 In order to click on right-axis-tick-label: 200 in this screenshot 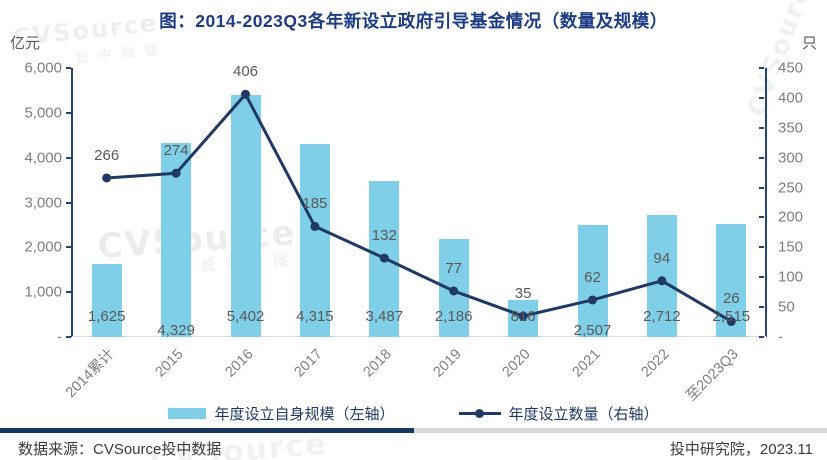, I will do `click(791, 217)`.